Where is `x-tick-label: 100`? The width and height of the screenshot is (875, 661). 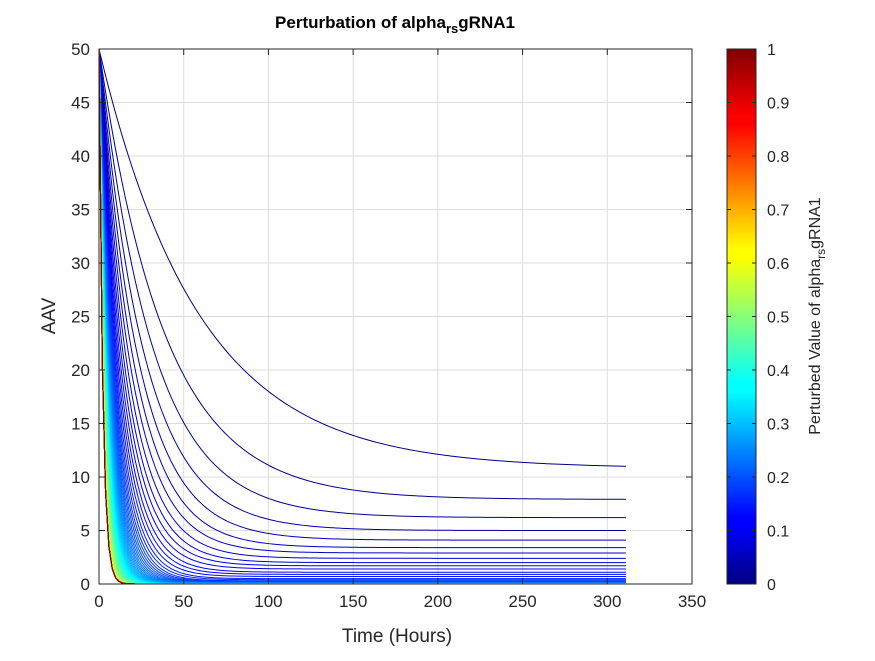 x-tick-label: 100 is located at coordinates (268, 601).